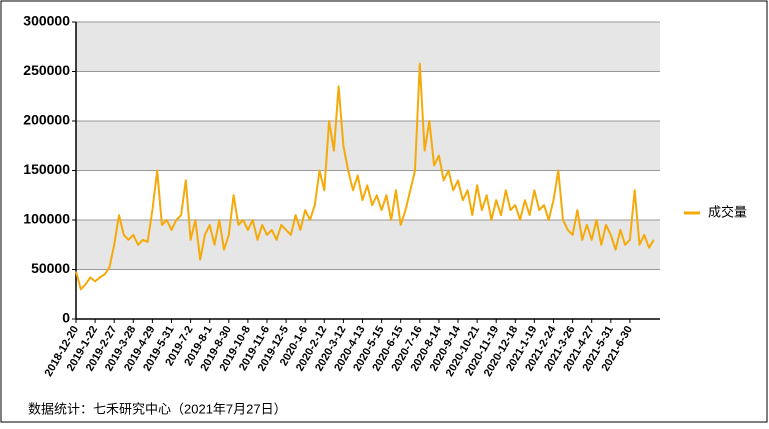  What do you see at coordinates (727, 211) in the screenshot?
I see `legend-label: 成交量` at bounding box center [727, 211].